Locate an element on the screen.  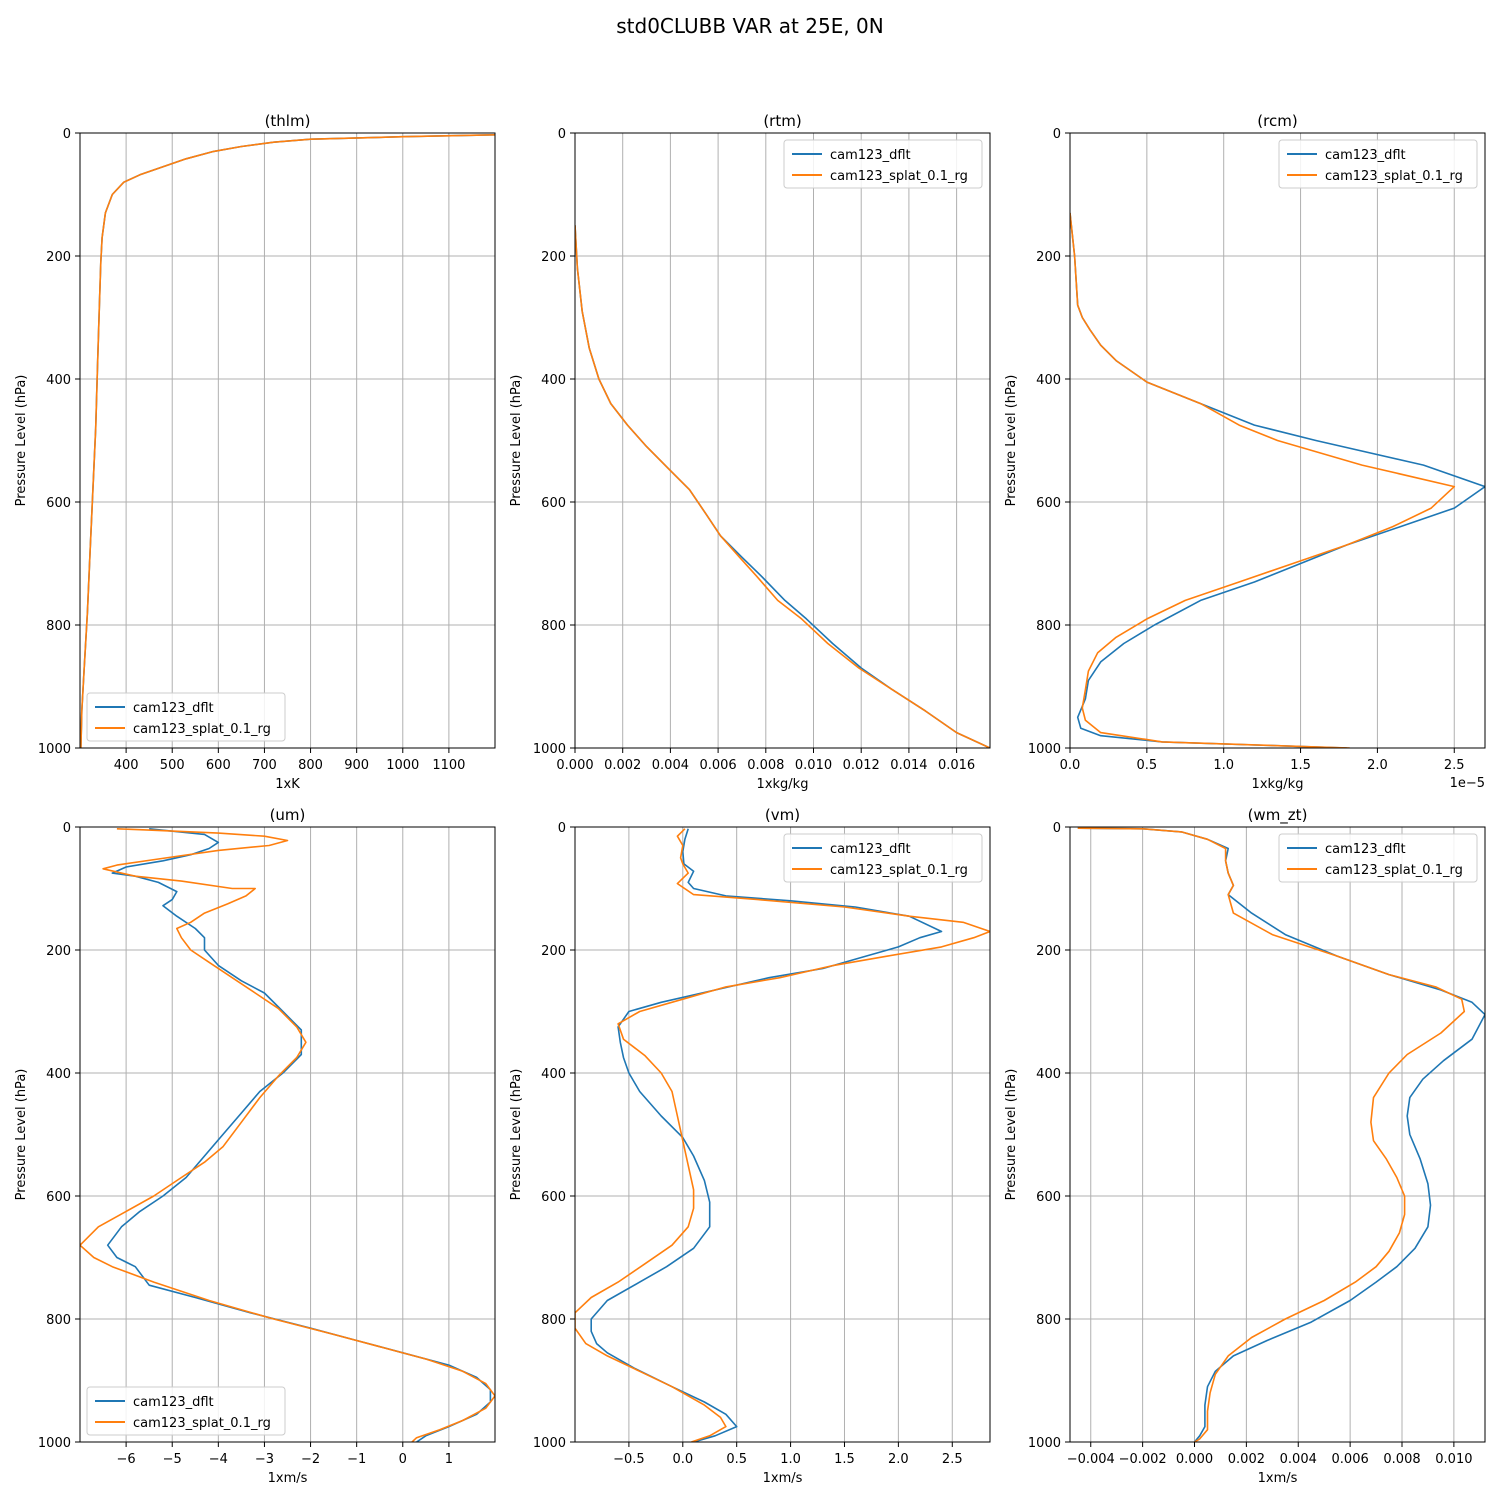
y-tick-label: 400 is located at coordinates (553, 380).